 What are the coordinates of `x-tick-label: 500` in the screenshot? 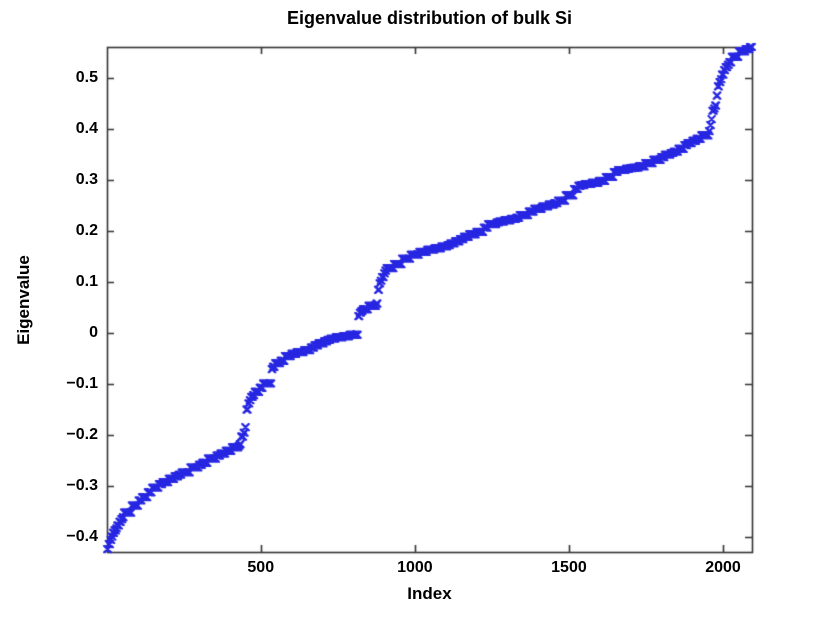 It's located at (261, 567).